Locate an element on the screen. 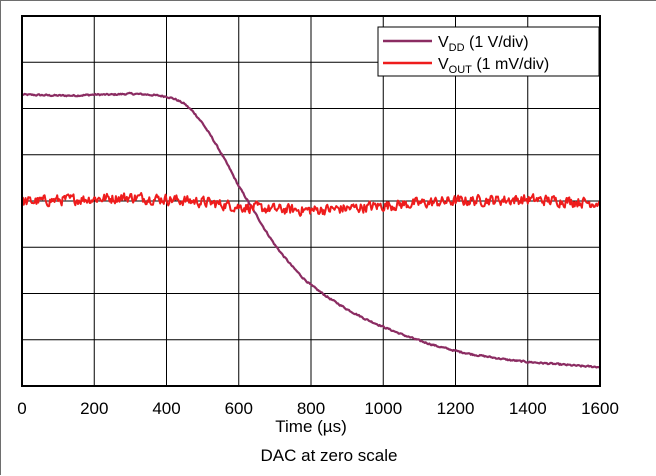 The width and height of the screenshot is (656, 476). x-tick-label: 600 is located at coordinates (239, 408).